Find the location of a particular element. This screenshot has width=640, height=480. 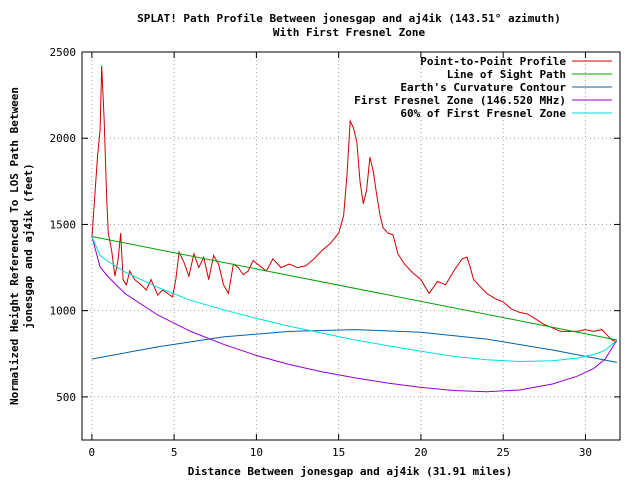

legend-label-first-fresnel-zone-146-520-mhz: First Fresnel Zone (146.520 MHz) is located at coordinates (460, 100).